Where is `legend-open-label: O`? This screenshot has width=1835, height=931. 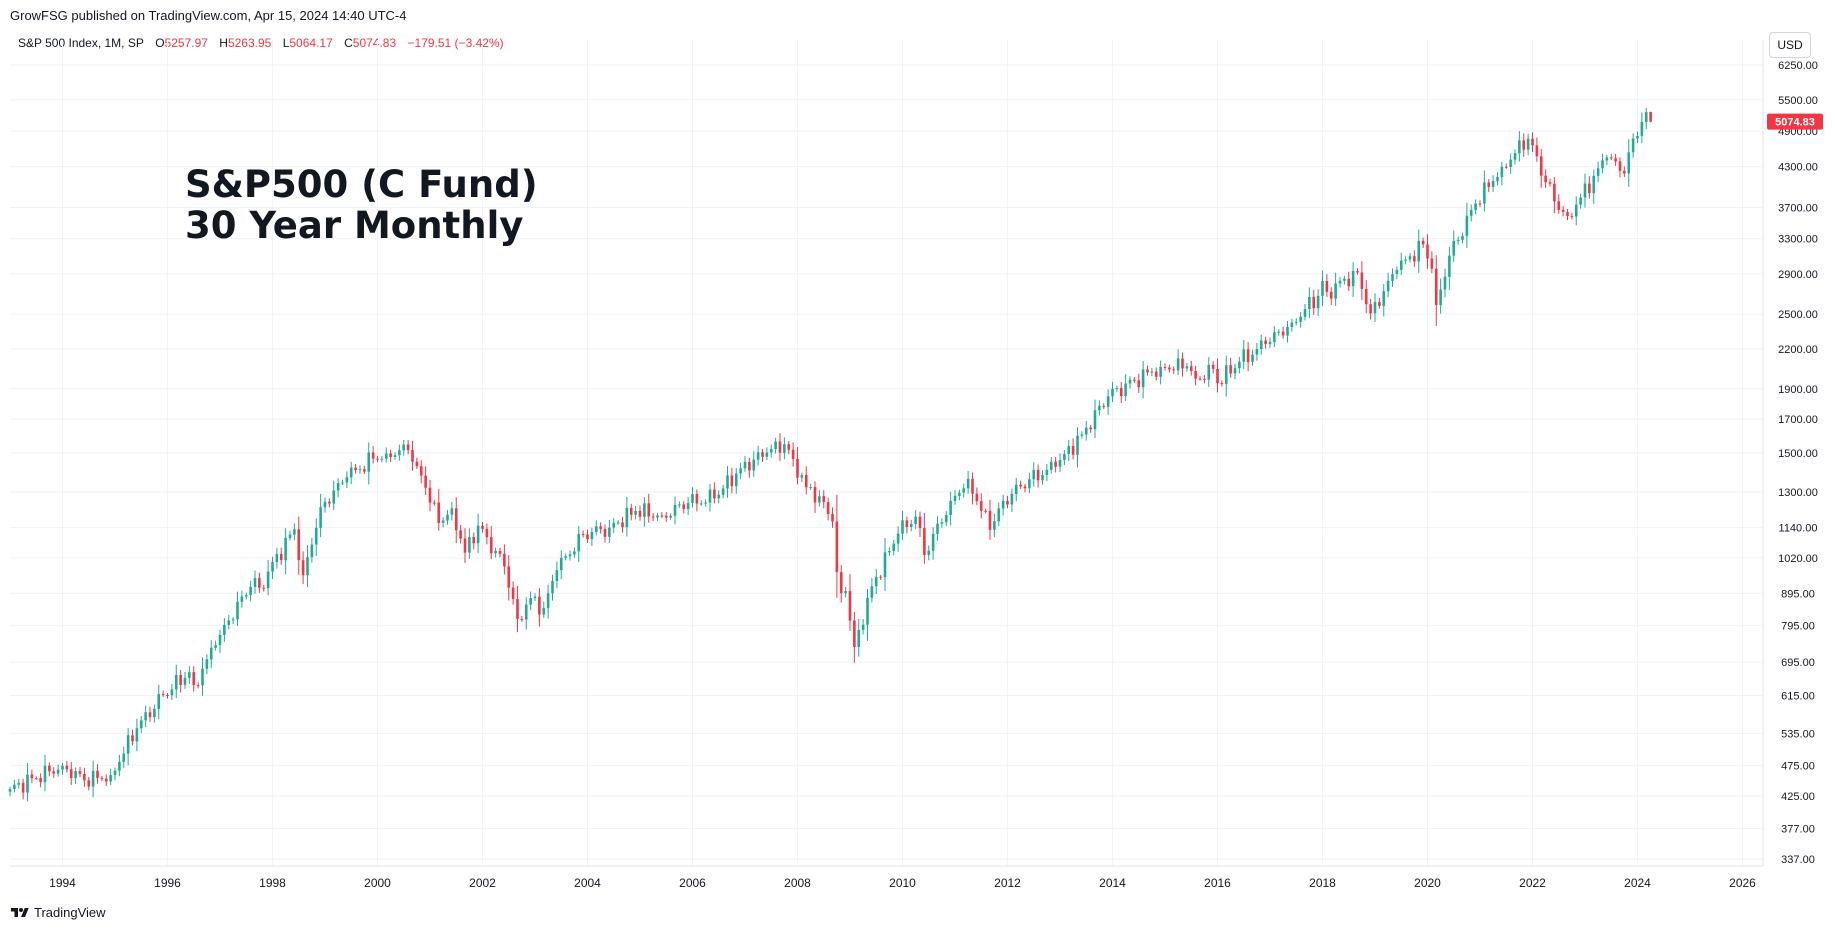
legend-open-label: O is located at coordinates (160, 43).